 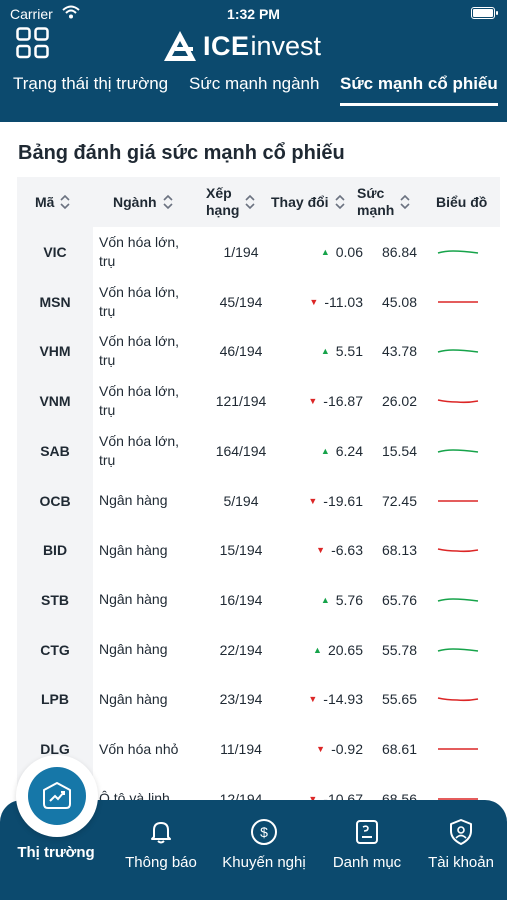 I want to click on tab-sector-strength: Sức mạnh ngành, so click(x=254, y=83).